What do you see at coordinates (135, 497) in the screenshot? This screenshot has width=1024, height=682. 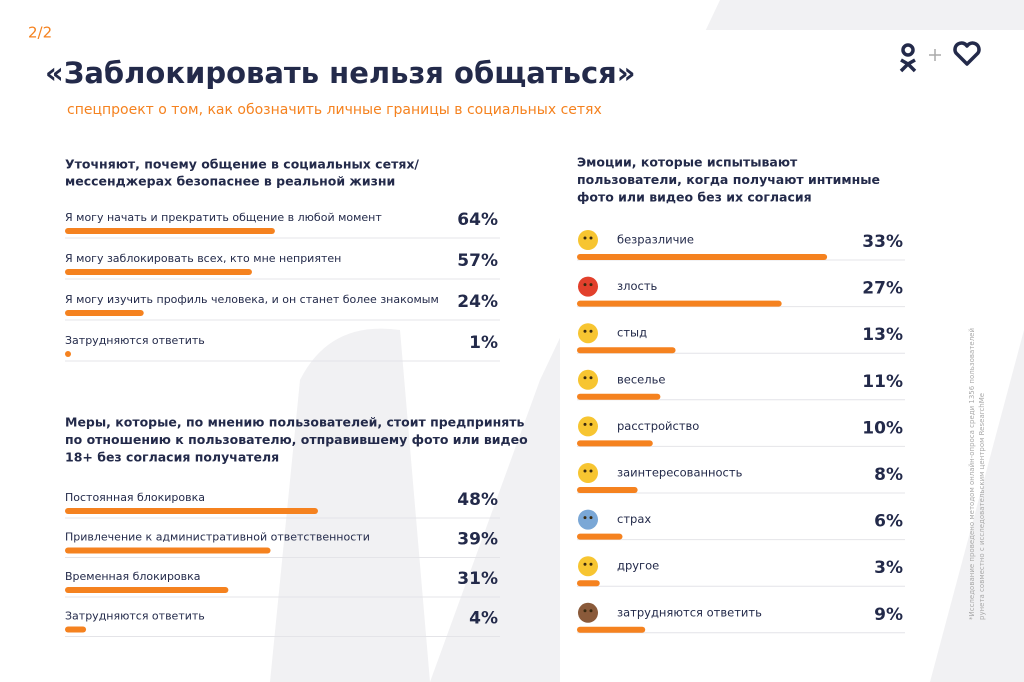 I see `row-label: Постоянная блокировка` at bounding box center [135, 497].